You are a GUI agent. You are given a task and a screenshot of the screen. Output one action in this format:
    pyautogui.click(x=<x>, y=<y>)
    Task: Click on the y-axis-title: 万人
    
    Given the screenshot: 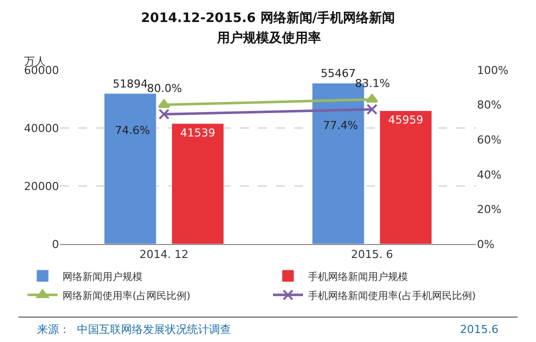 What is the action you would take?
    pyautogui.click(x=35, y=61)
    